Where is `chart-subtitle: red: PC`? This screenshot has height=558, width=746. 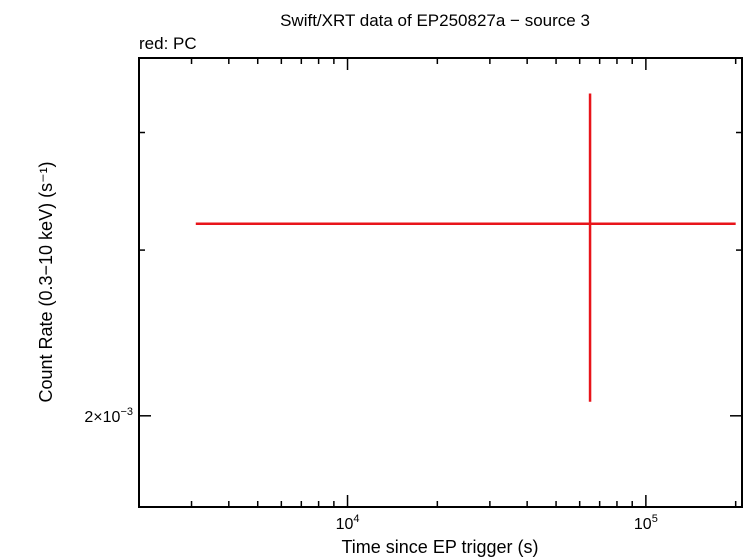 chart-subtitle: red: PC is located at coordinates (168, 43).